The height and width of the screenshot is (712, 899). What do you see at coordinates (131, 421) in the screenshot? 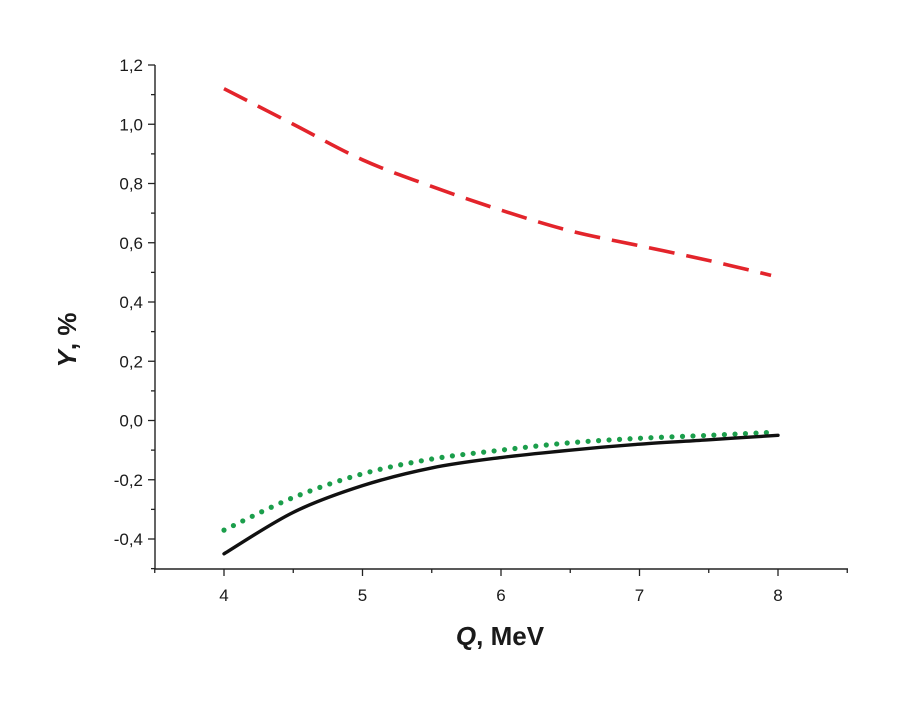
I see `y-tick-label: 0,0` at bounding box center [131, 421].